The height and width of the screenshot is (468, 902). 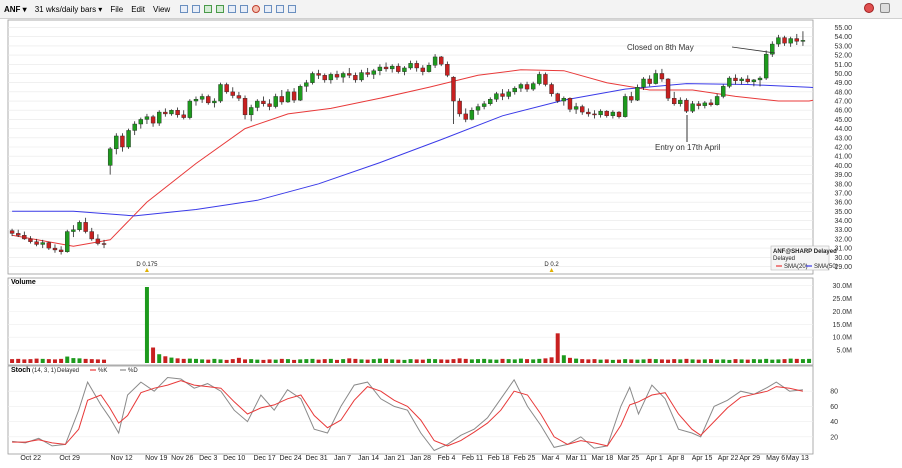 What do you see at coordinates (728, 458) in the screenshot?
I see `x-tick-label: Apr 22` at bounding box center [728, 458].